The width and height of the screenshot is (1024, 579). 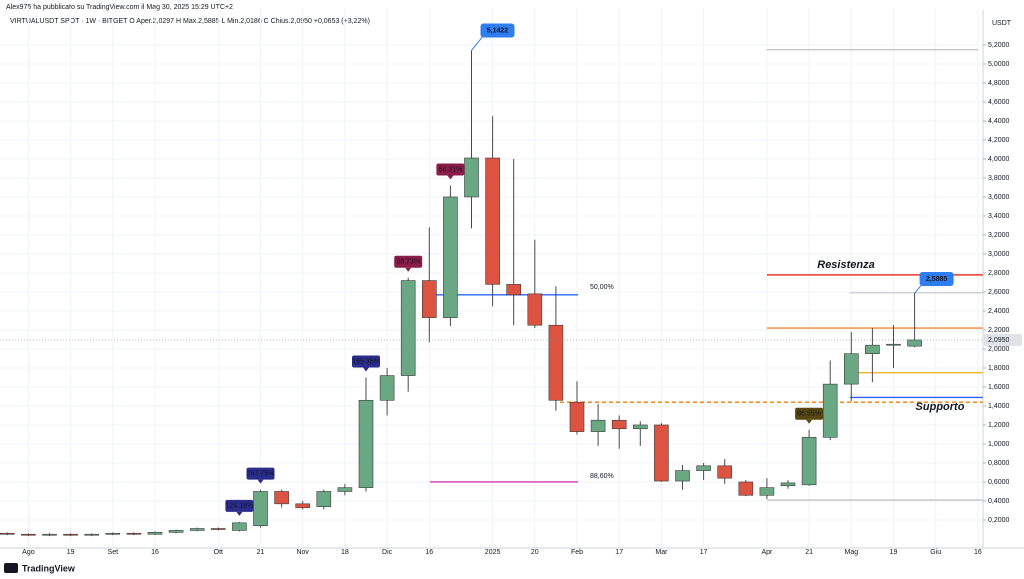 What do you see at coordinates (999, 121) in the screenshot?
I see `y-tick-label: 4,4000` at bounding box center [999, 121].